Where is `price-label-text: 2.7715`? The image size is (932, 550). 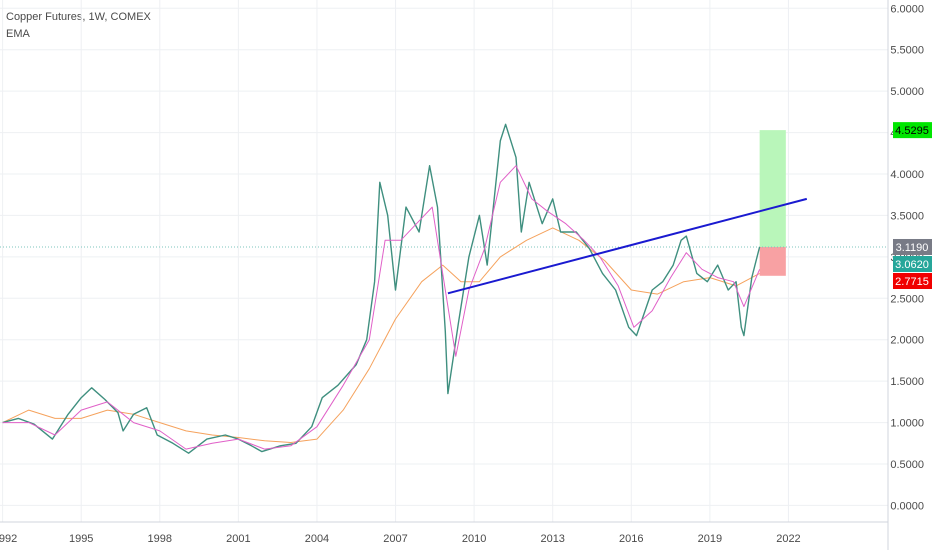
price-label-text: 2.7715 is located at coordinates (912, 282).